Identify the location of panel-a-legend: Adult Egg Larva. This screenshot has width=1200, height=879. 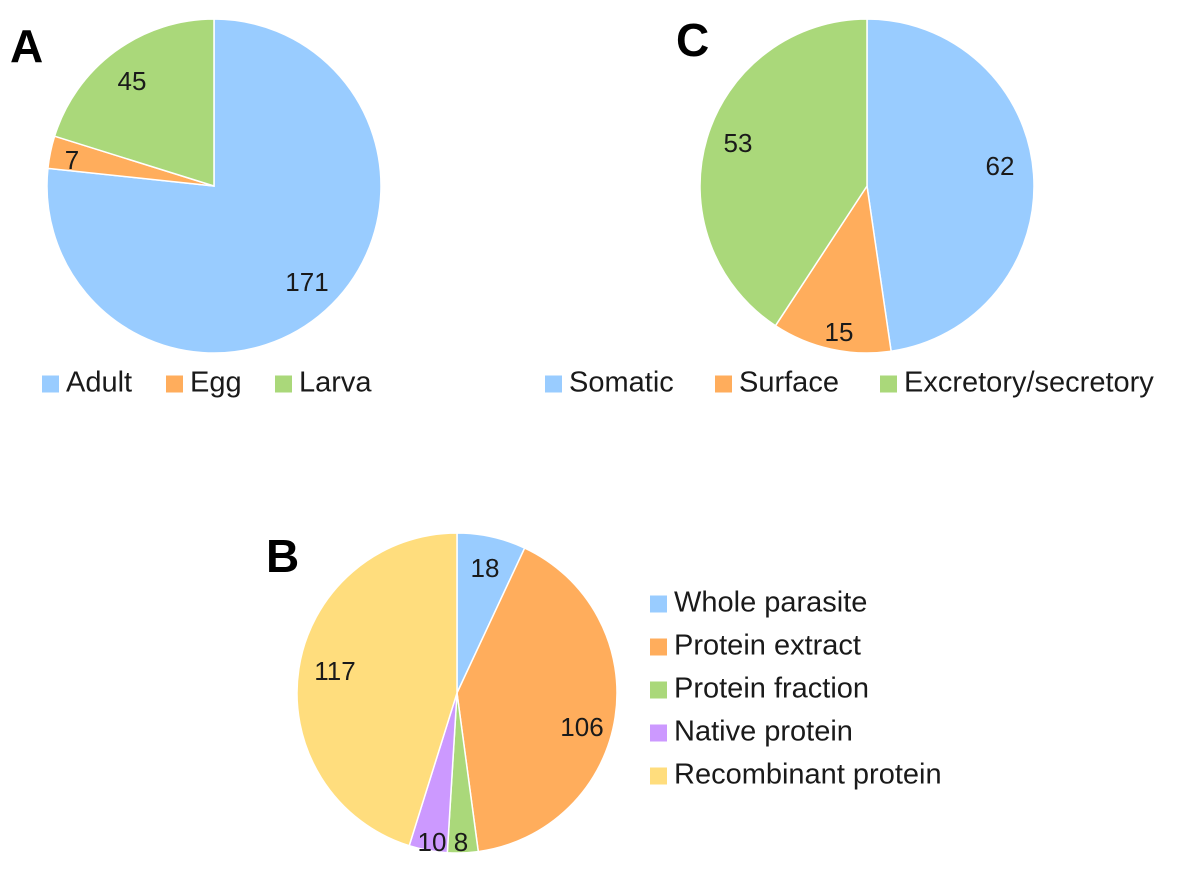
(207, 383).